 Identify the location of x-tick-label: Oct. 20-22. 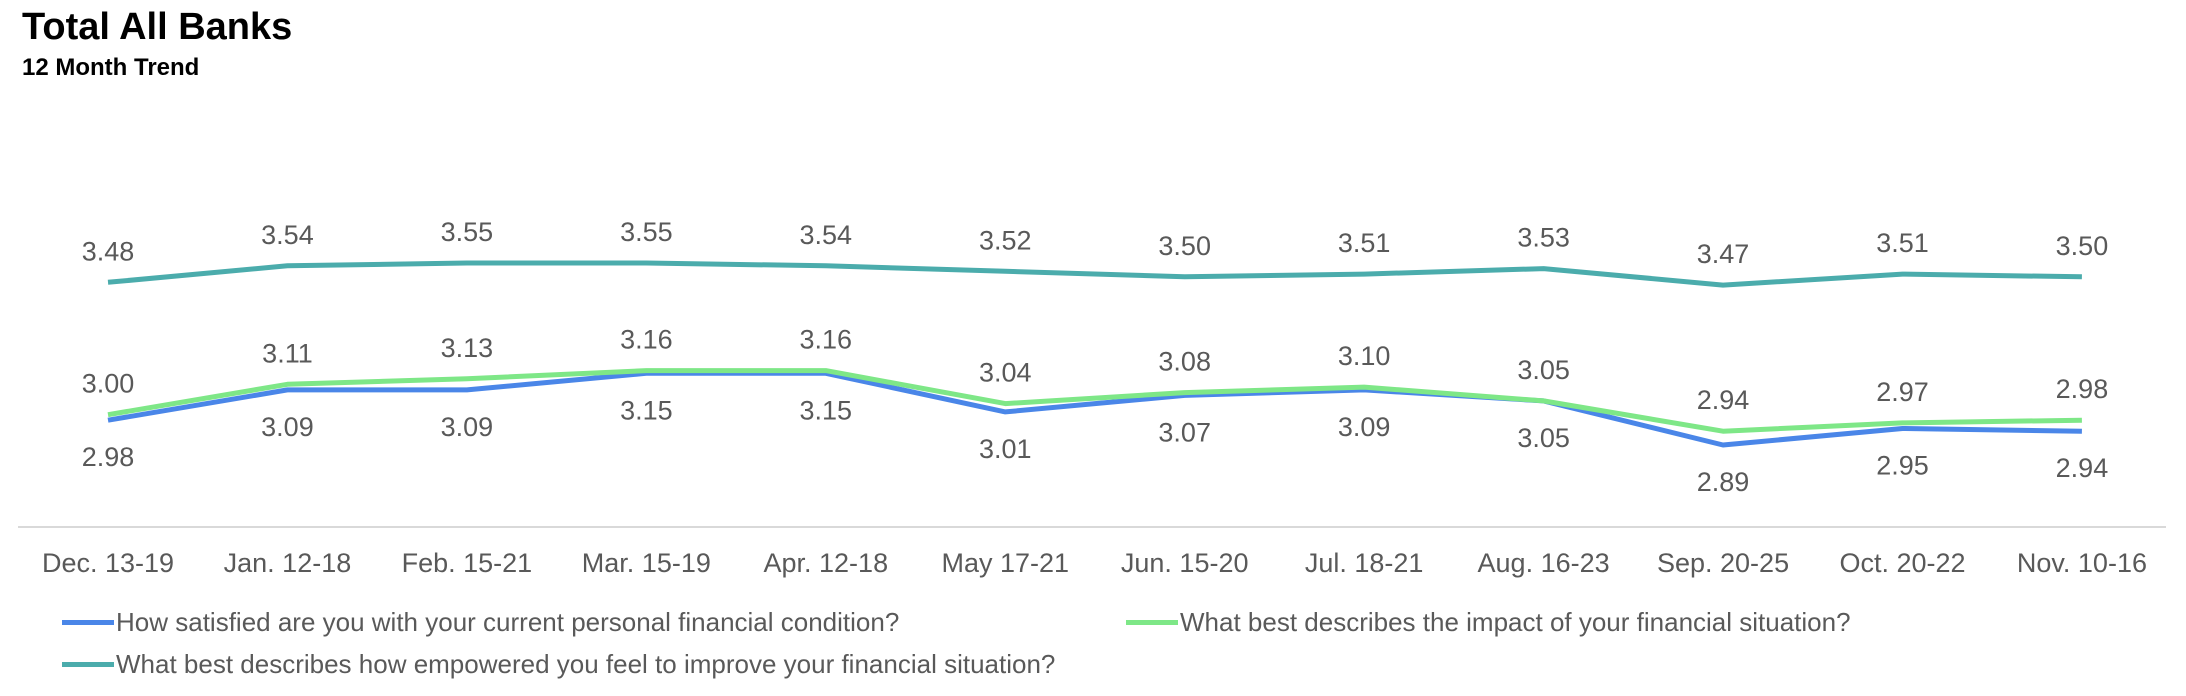
(1902, 563).